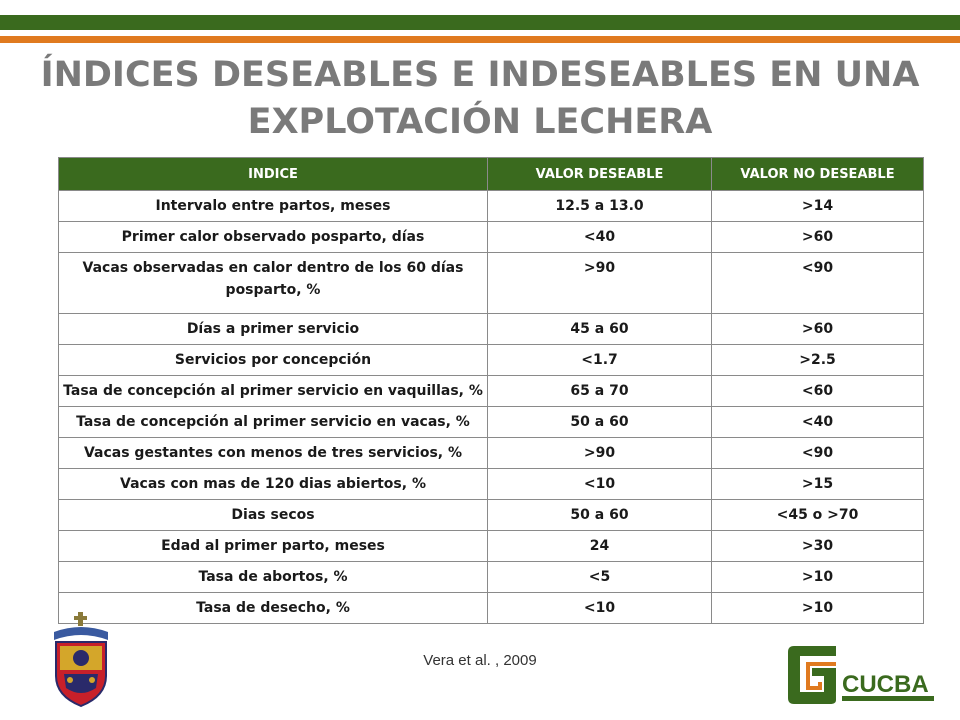  Describe the element at coordinates (599, 237) in the screenshot. I see `cell-deseable: <40` at that location.